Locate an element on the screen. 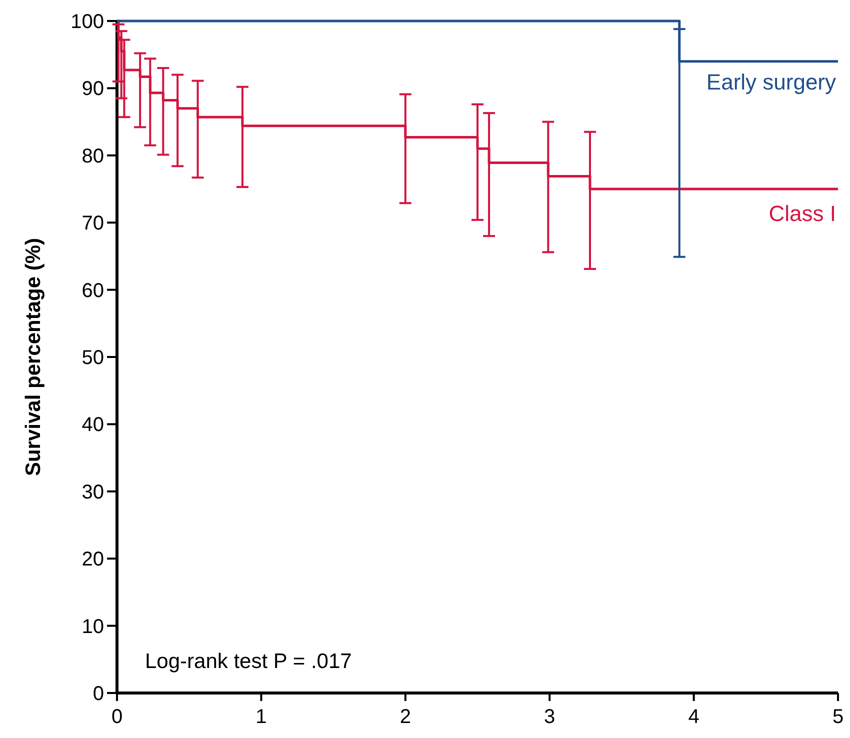 This screenshot has height=738, width=850. y-tick-label: 70 is located at coordinates (93, 223).